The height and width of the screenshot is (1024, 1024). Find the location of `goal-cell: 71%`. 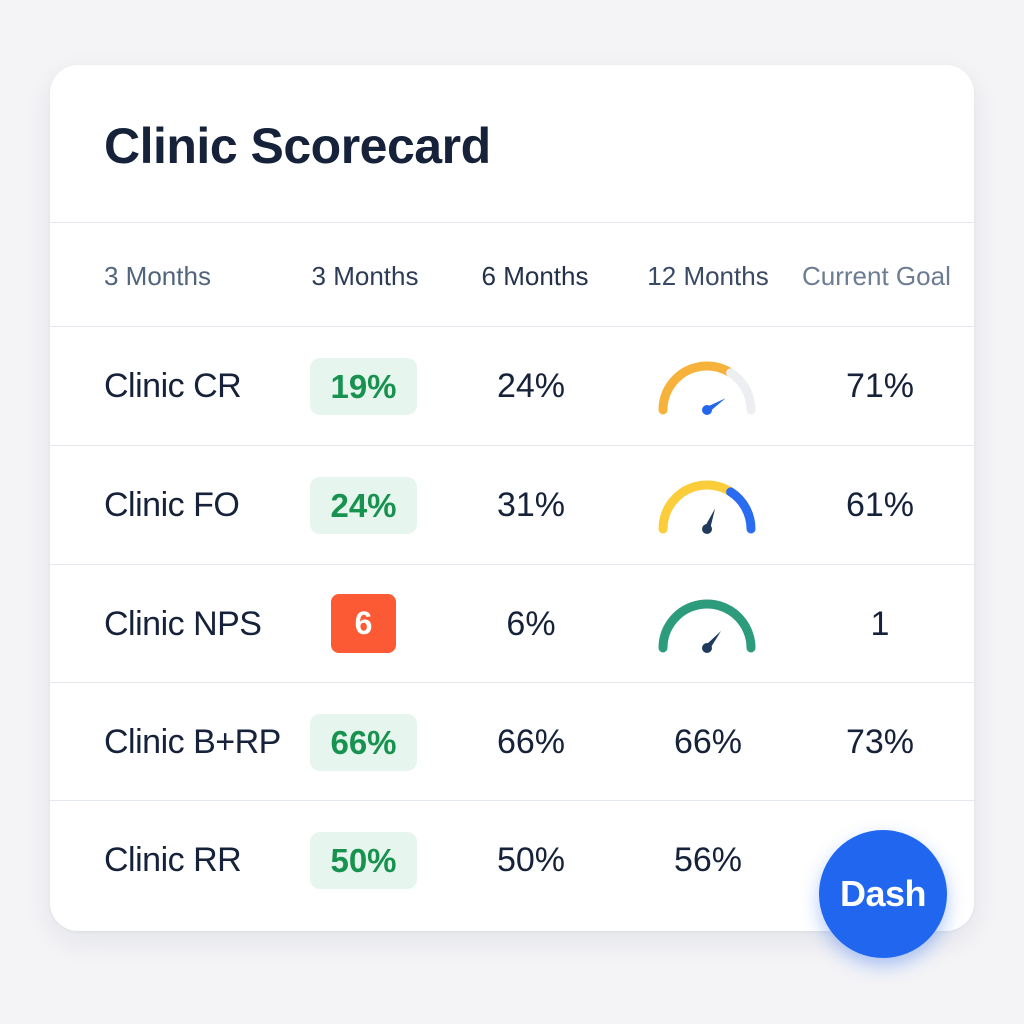

goal-cell: 71% is located at coordinates (880, 386).